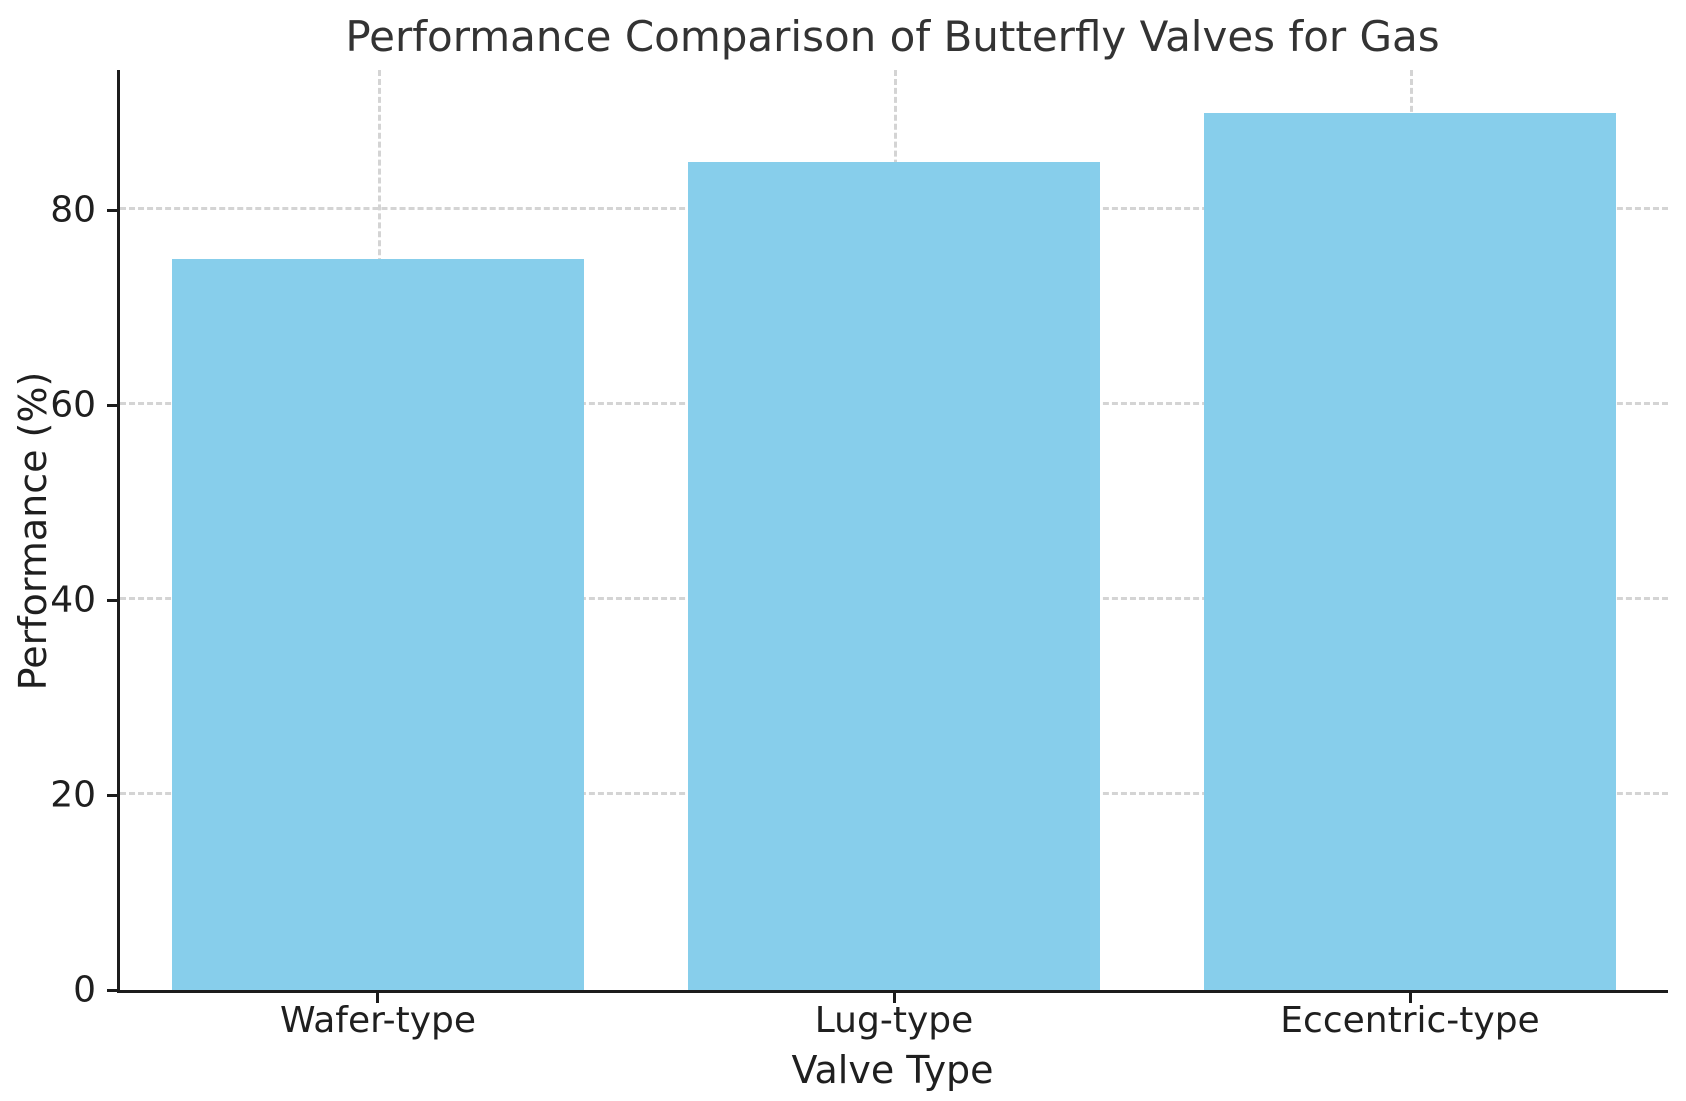 This screenshot has height=1101, width=1686. Describe the element at coordinates (73, 210) in the screenshot. I see `y-tick-label: 80` at that location.